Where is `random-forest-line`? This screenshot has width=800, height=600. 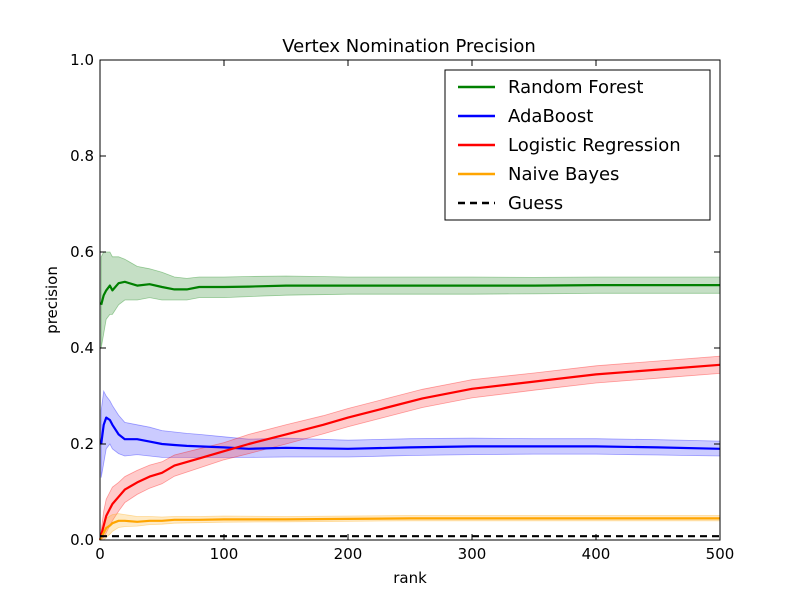 random-forest-line is located at coordinates (410, 293).